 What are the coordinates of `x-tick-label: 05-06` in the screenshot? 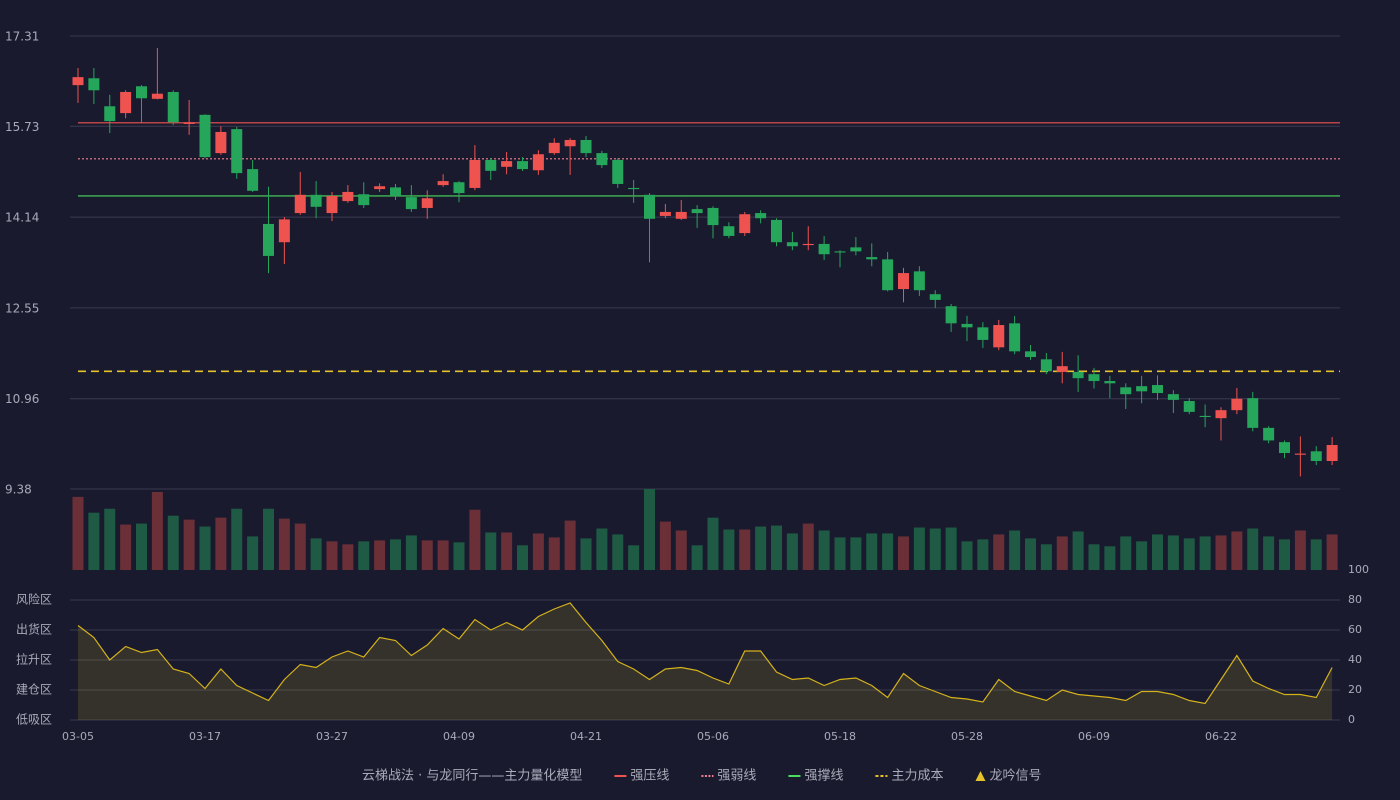 It's located at (713, 736).